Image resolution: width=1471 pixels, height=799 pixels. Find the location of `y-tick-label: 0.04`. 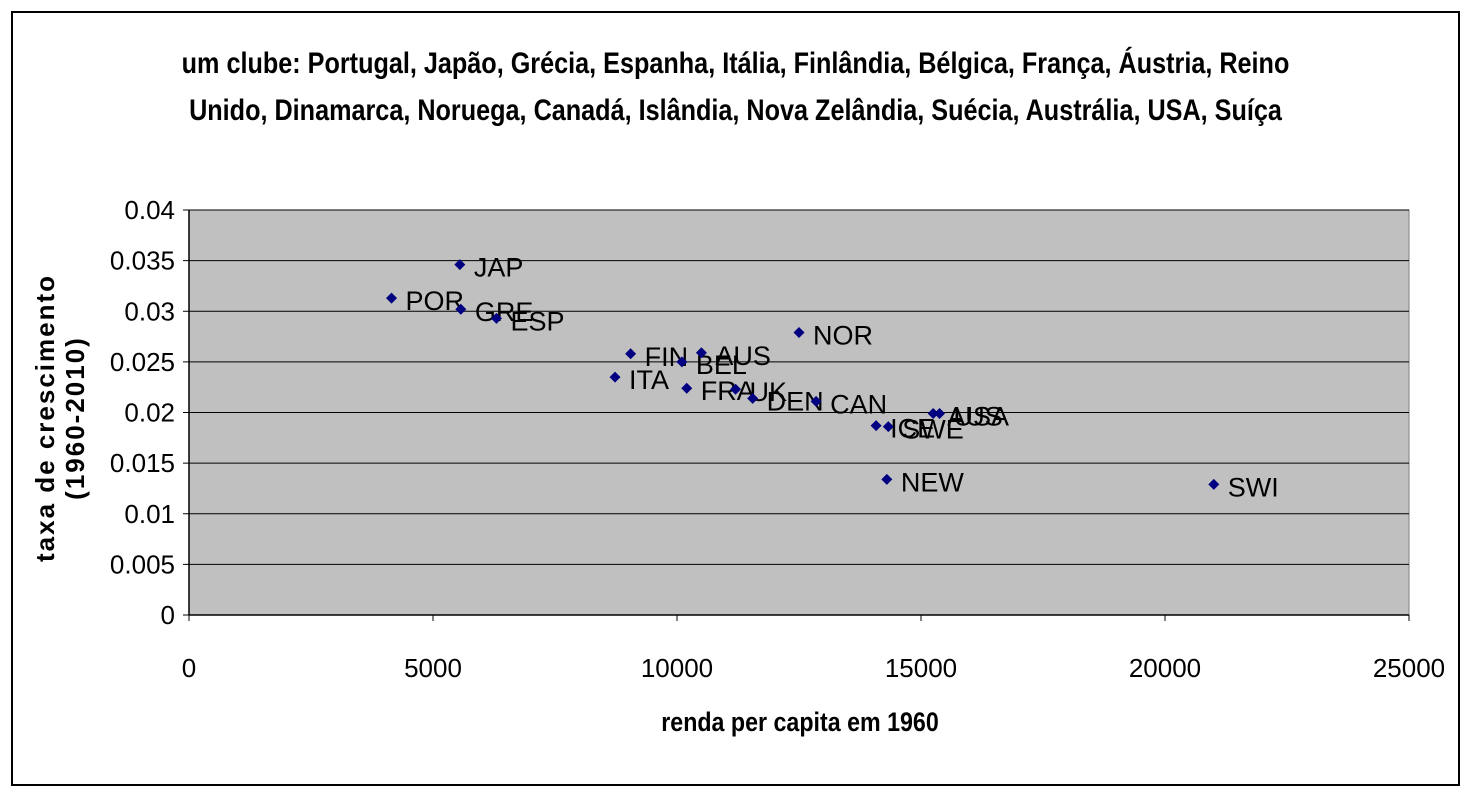

y-tick-label: 0.04 is located at coordinates (149, 210).